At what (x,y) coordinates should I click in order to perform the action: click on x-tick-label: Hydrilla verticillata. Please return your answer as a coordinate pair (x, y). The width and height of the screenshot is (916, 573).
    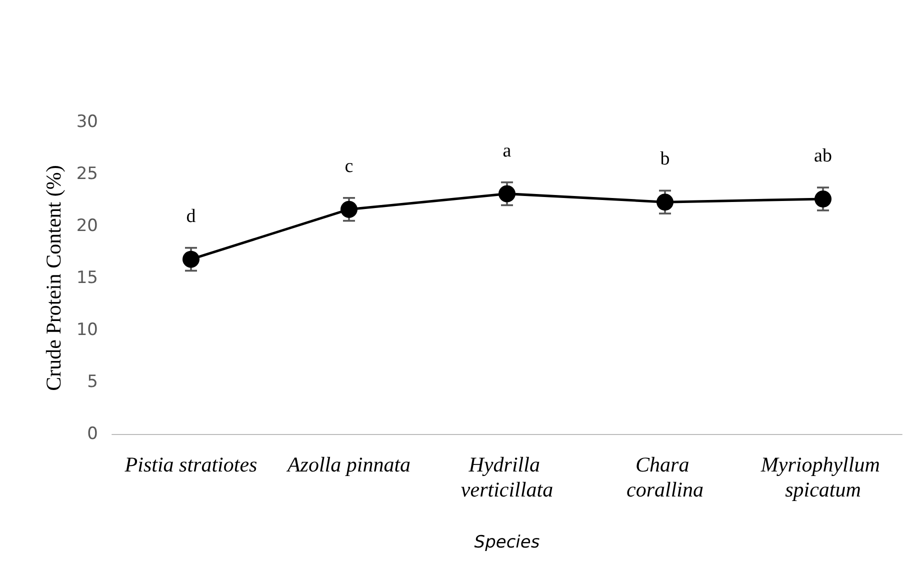
    Looking at the image, I should click on (507, 477).